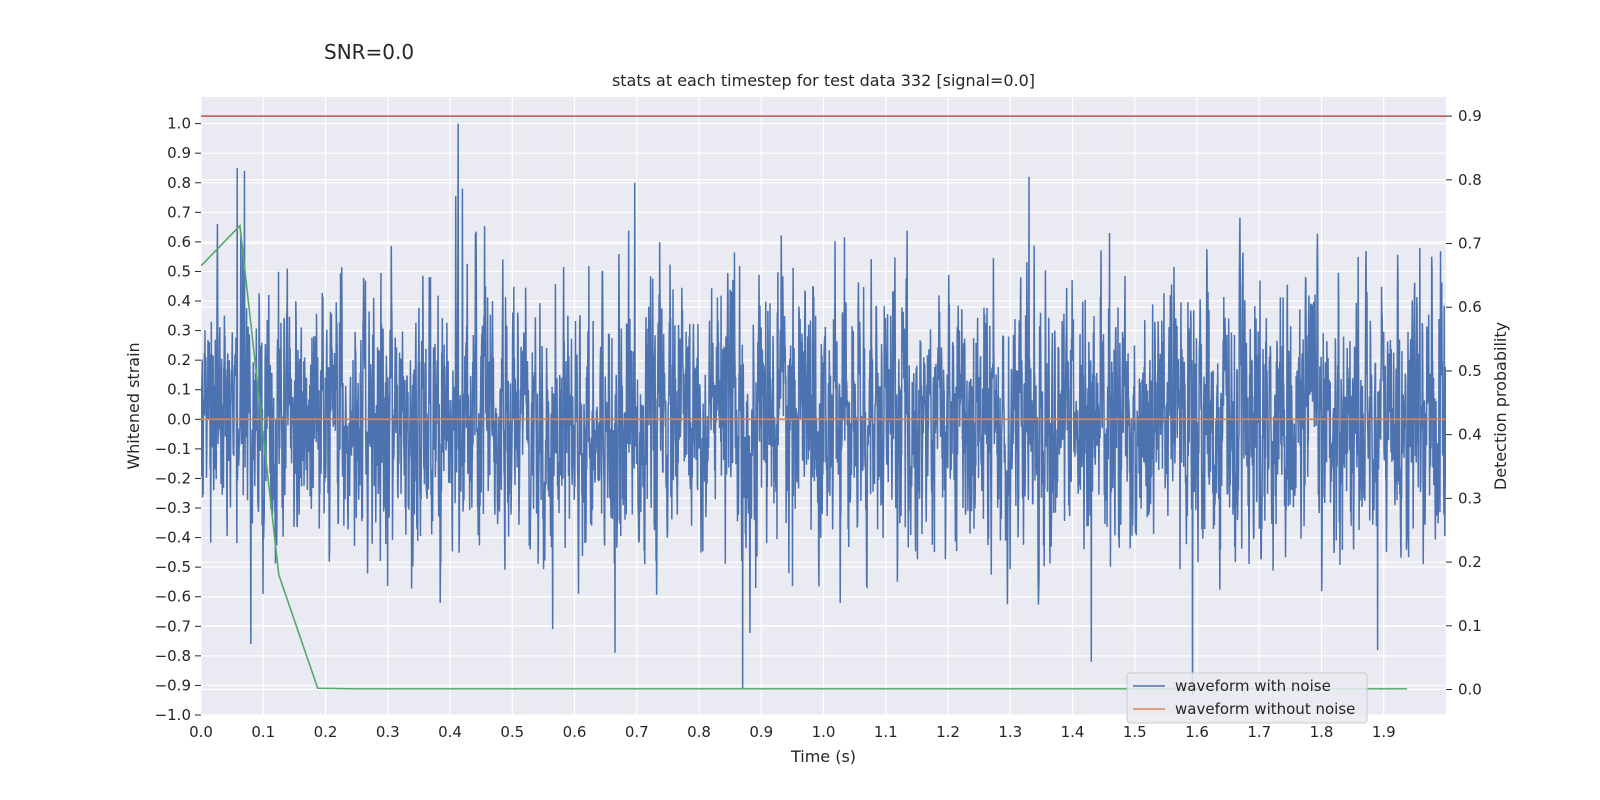 This screenshot has height=800, width=1600. I want to click on y-right-tick-label: 0.3, so click(1470, 498).